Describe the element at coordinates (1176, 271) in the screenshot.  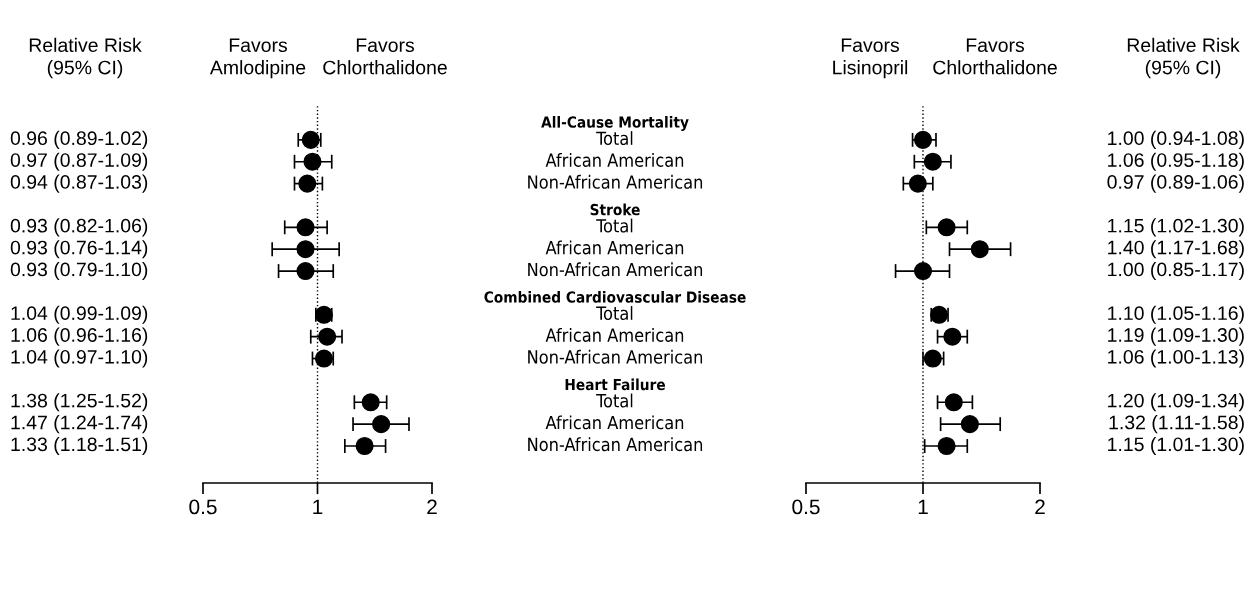
I see `data-label: 1.00 (0.85-1.17)` at that location.